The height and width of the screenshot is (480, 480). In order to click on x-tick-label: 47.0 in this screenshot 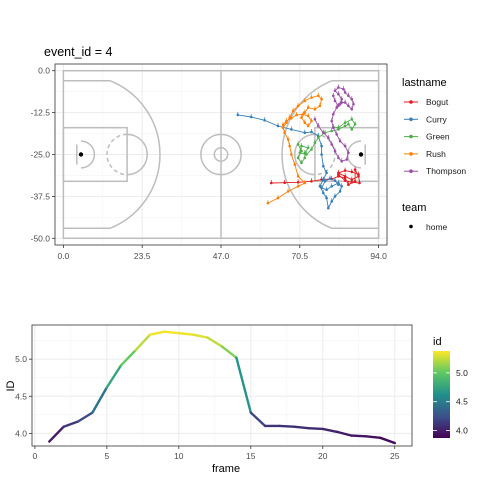, I will do `click(221, 256)`.